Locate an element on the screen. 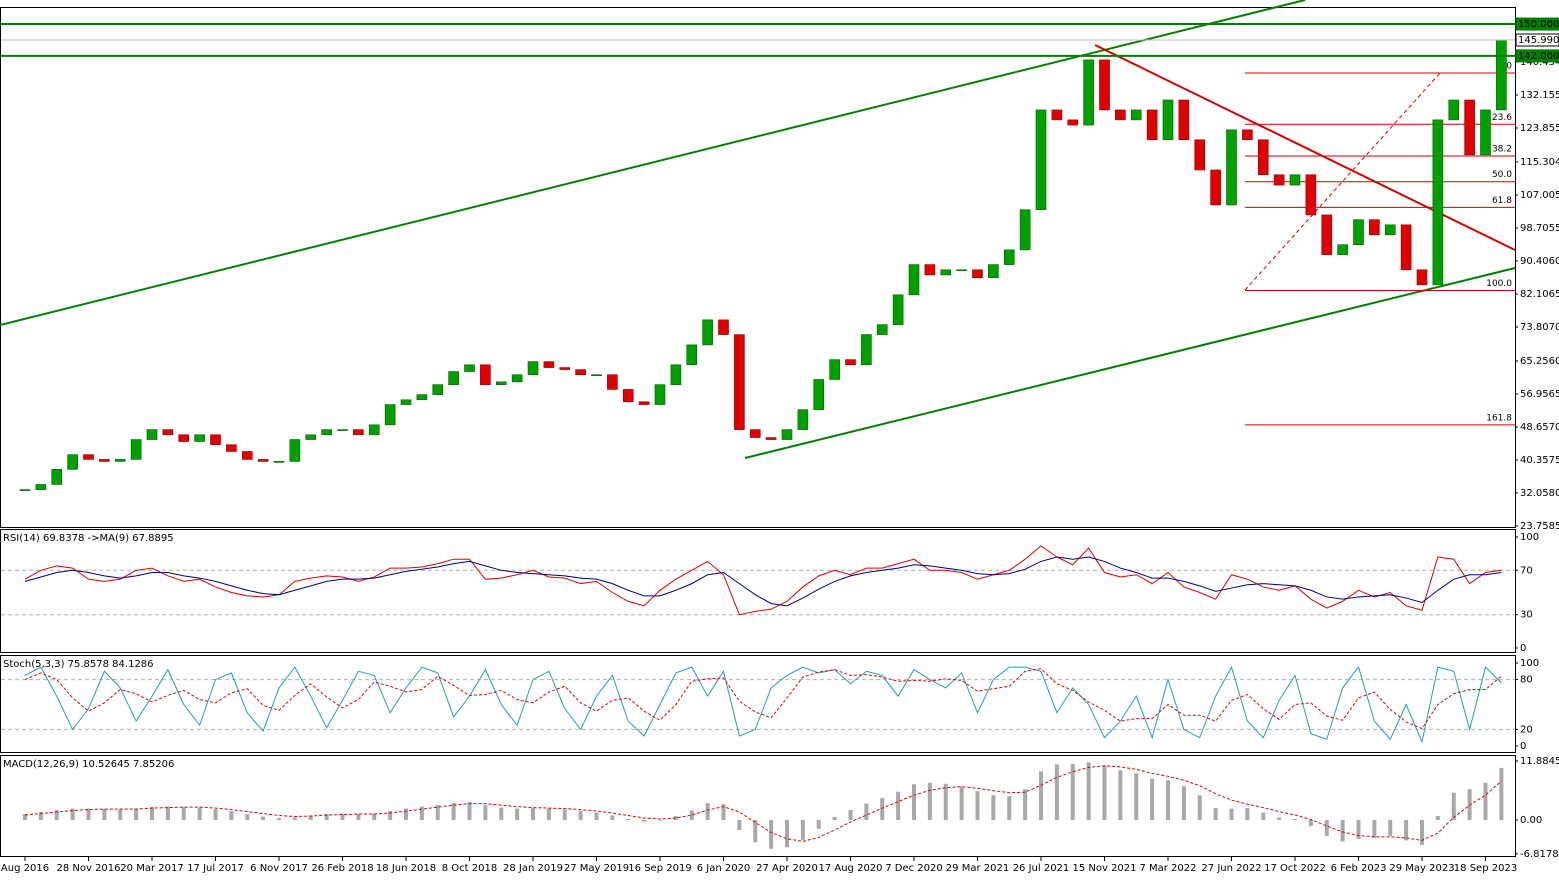 Image resolution: width=1559 pixels, height=880 pixels. y-tick-label: 0.00 is located at coordinates (1531, 820).